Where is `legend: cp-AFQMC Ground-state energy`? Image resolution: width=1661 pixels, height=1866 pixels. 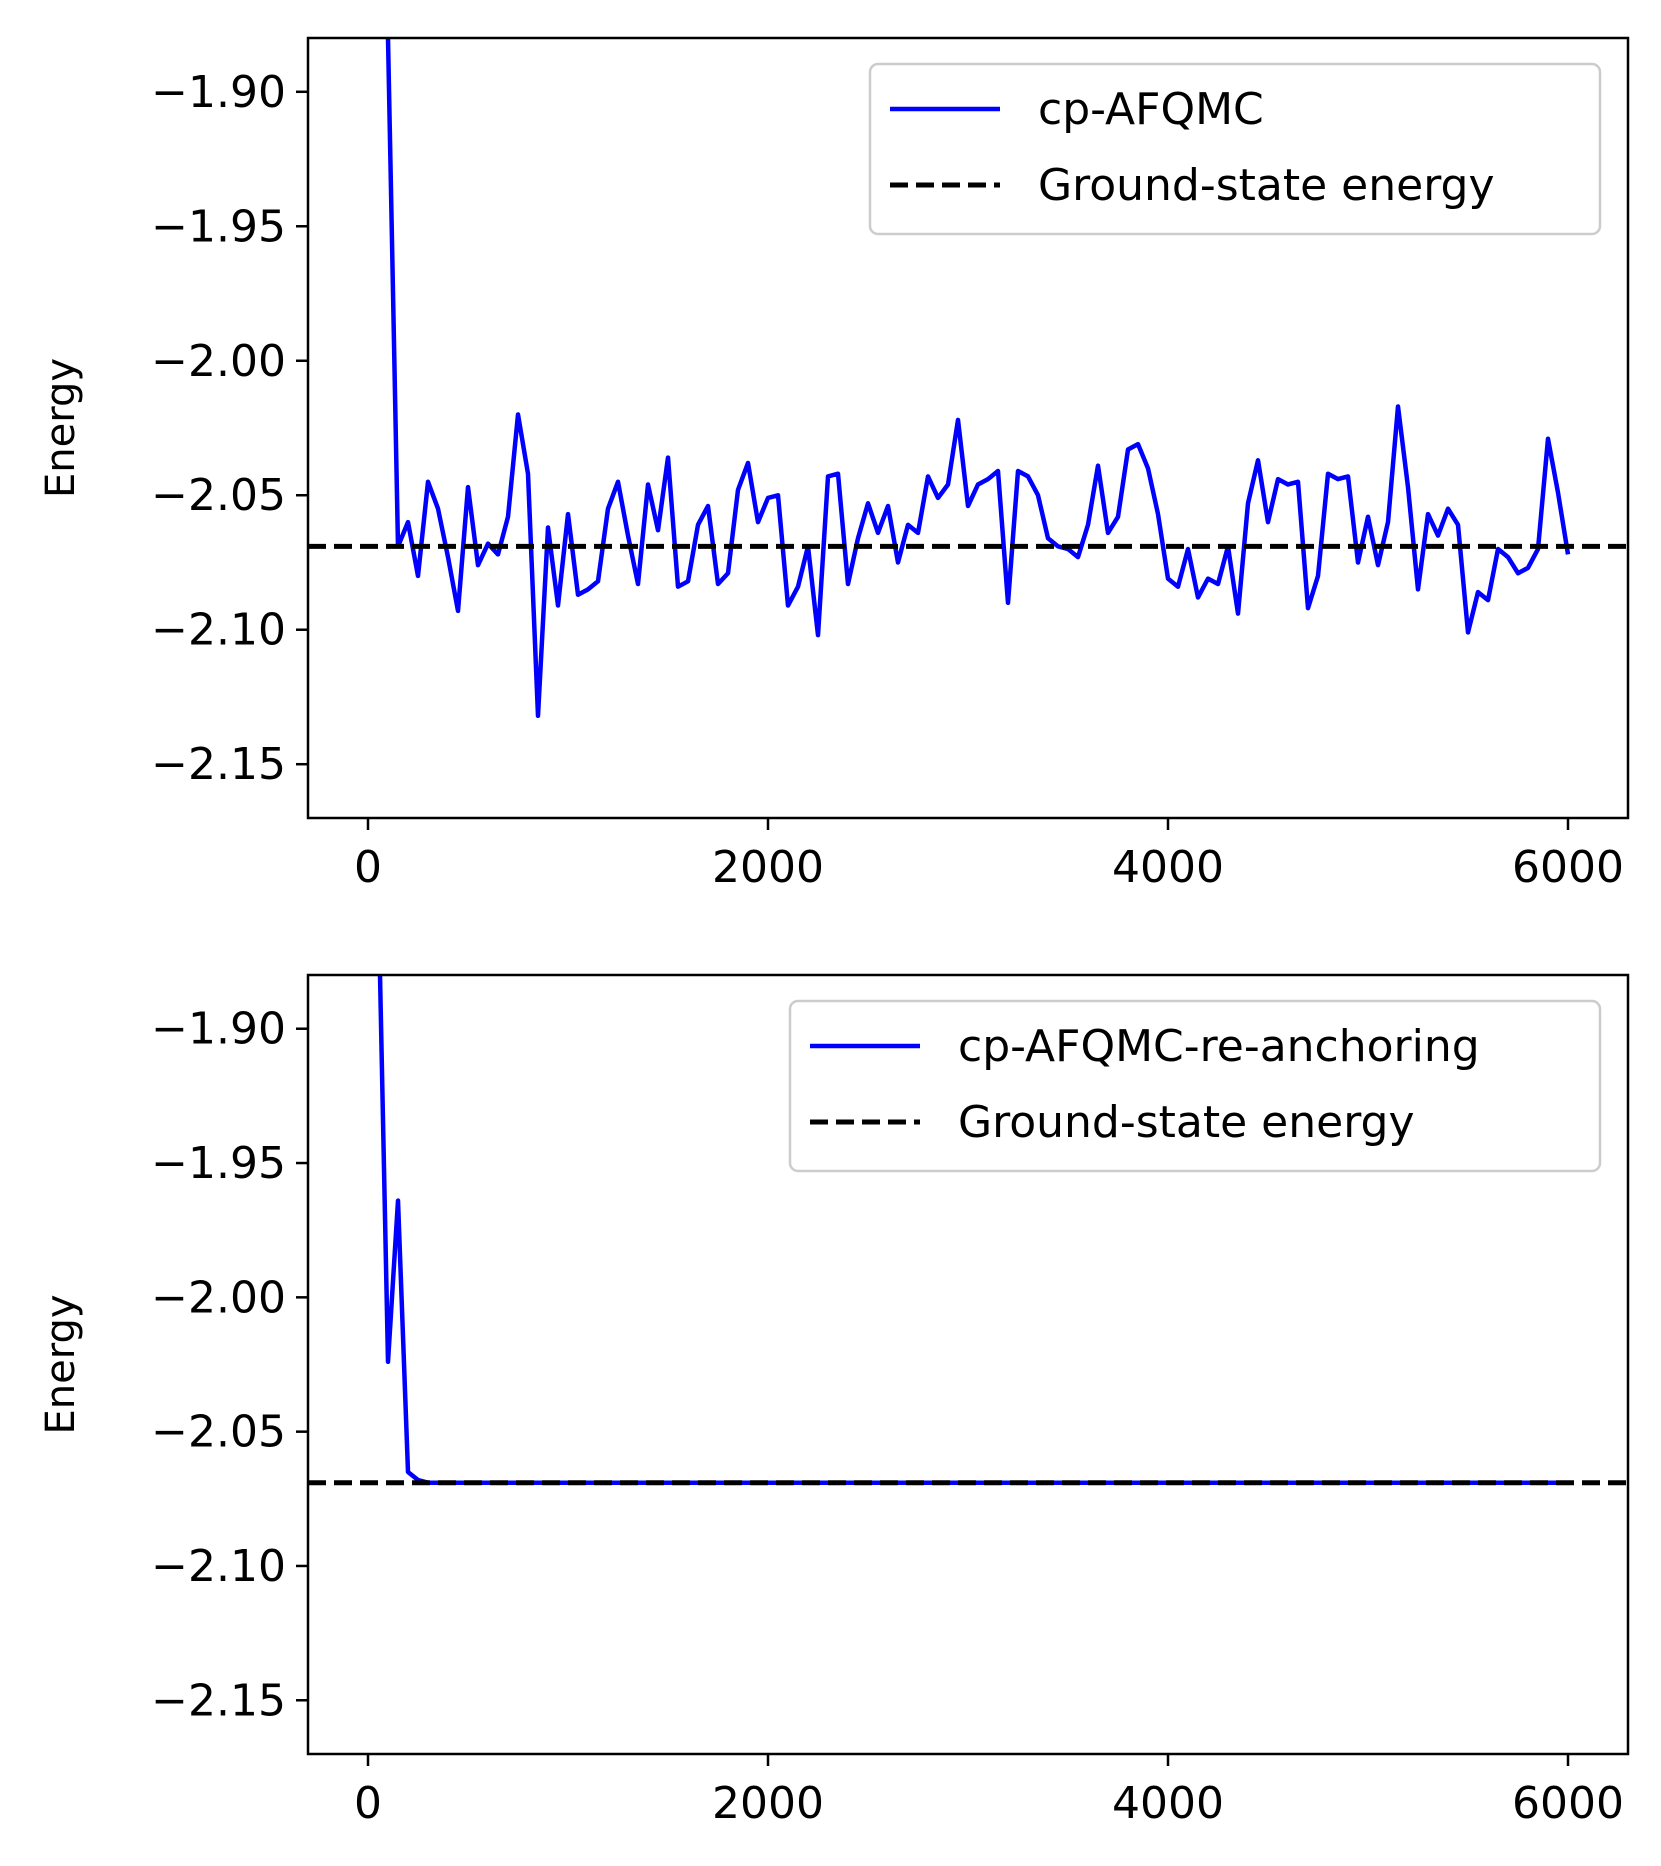 legend: cp-AFQMC Ground-state energy is located at coordinates (1235, 149).